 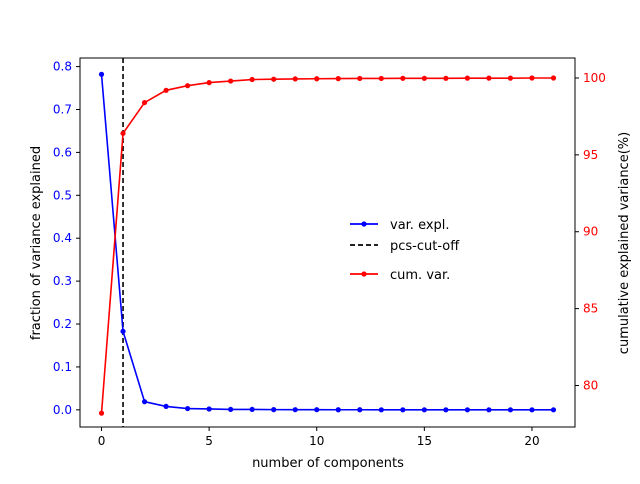 I want to click on y-right-tick-label: 80, so click(x=590, y=385).